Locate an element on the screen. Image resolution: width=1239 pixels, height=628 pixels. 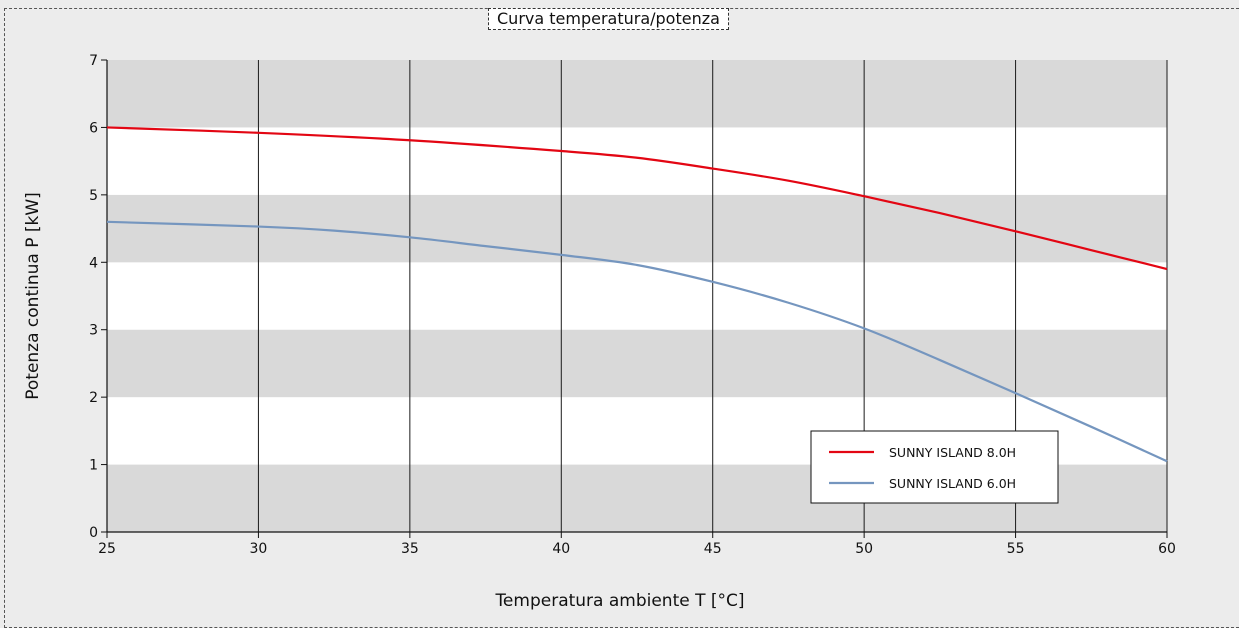
y-tick-label: 7 is located at coordinates (93, 61).